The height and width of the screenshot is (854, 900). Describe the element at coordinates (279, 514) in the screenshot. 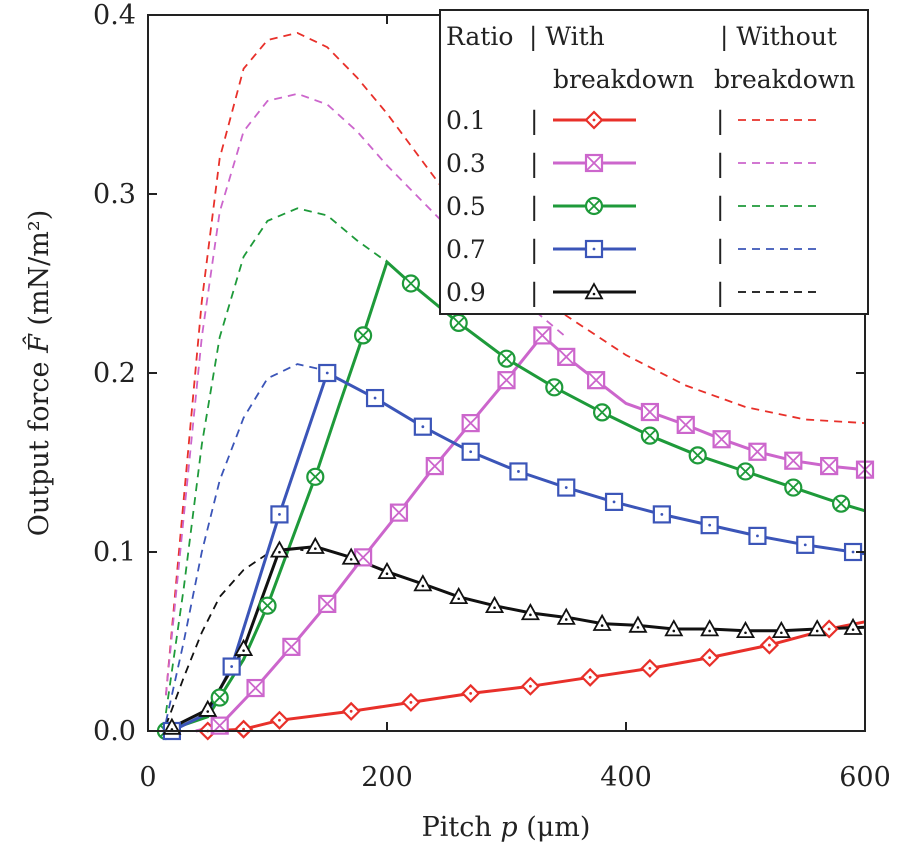

I see `data-point-0.7-2` at that location.